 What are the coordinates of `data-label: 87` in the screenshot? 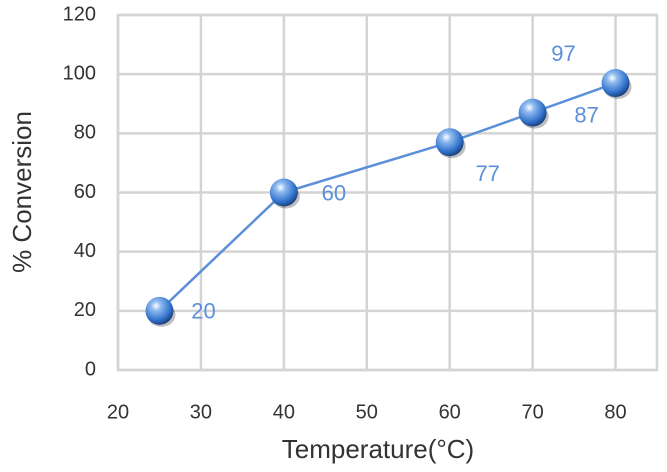 It's located at (586, 114).